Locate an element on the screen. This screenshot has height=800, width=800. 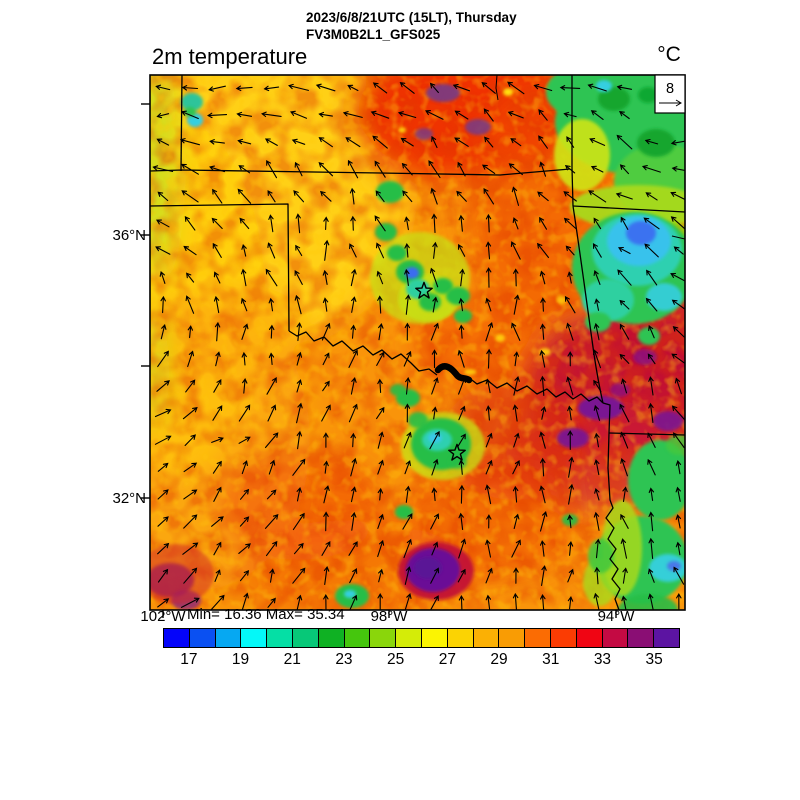
colorbar-tick-label: 21 is located at coordinates (292, 659).